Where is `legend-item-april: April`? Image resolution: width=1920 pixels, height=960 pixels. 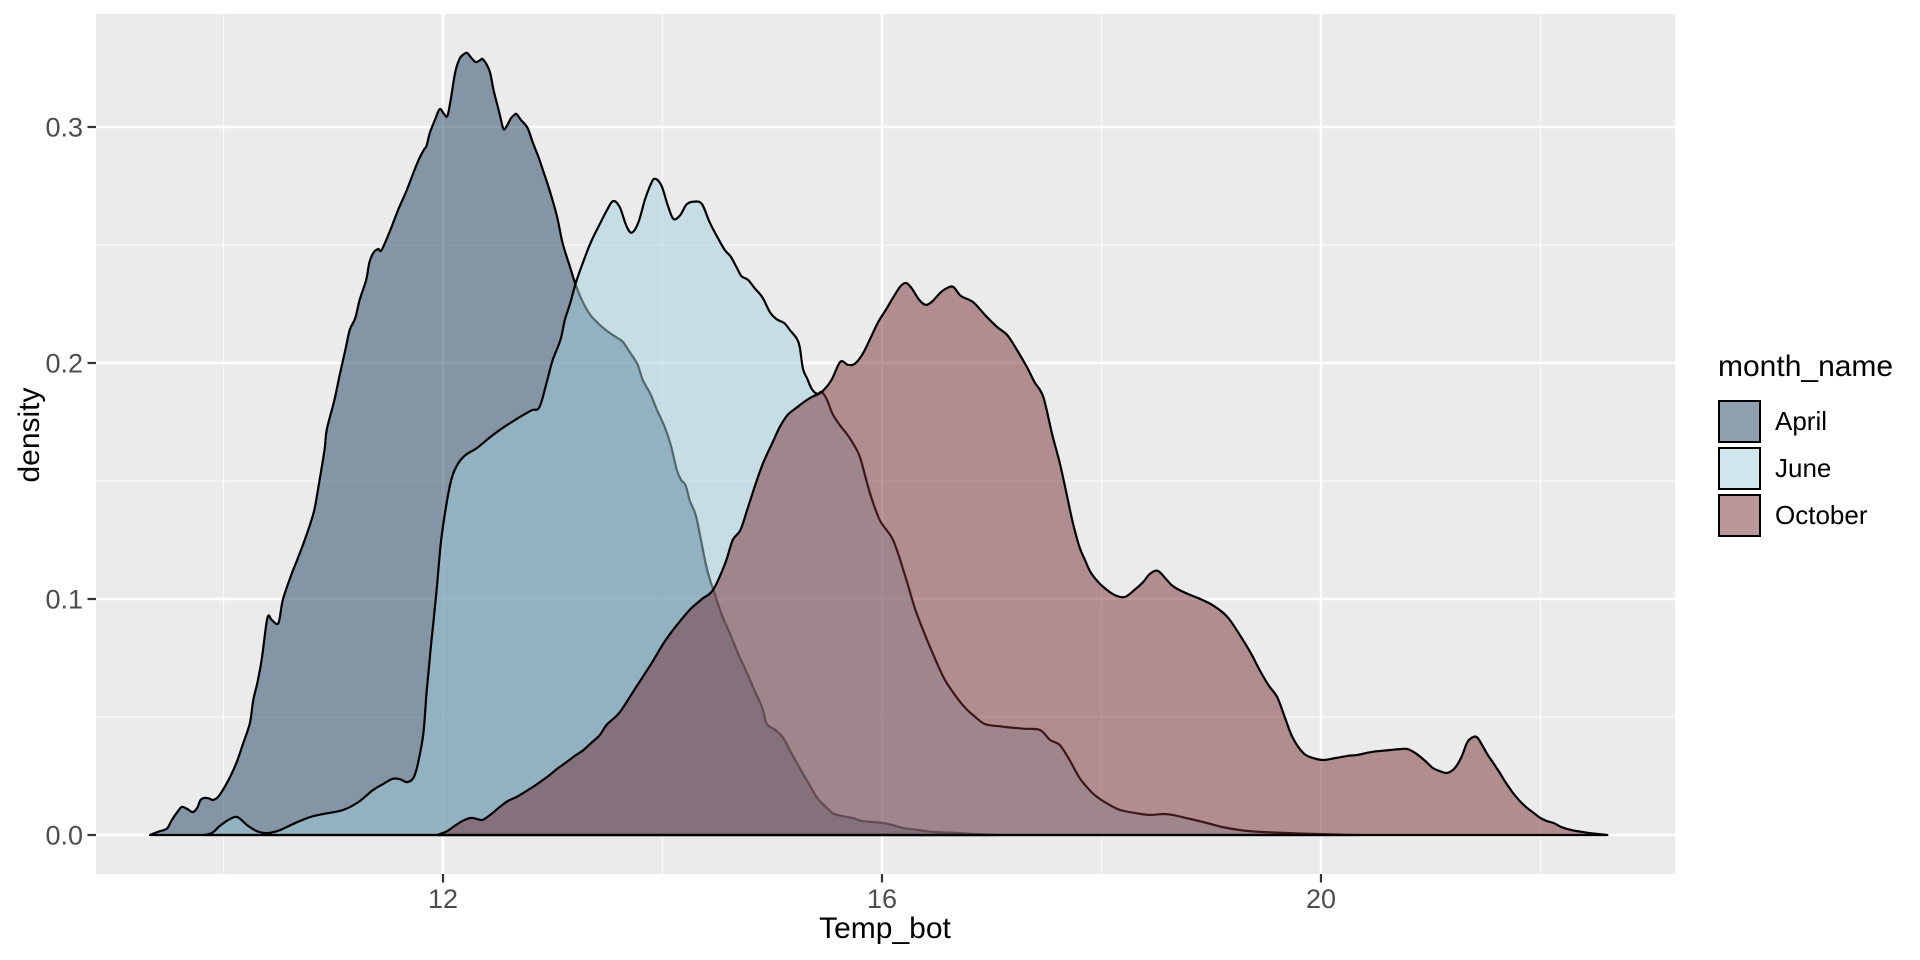
legend-item-april: April is located at coordinates (1805, 421).